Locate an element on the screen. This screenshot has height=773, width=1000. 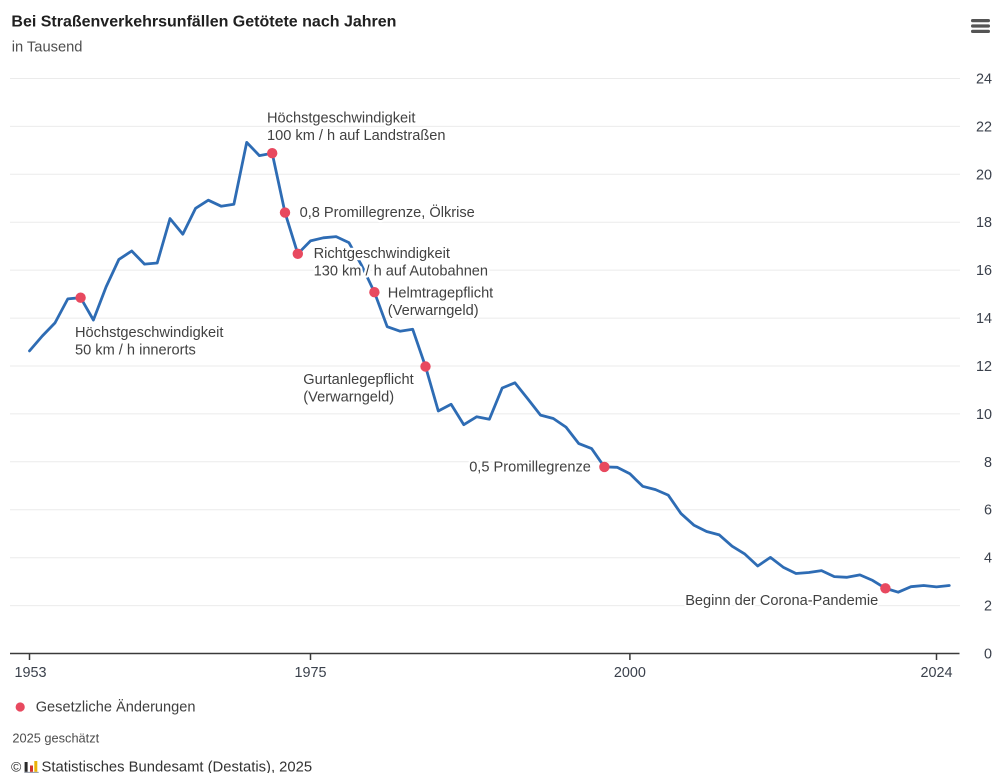
svg-text: 8 is located at coordinates (988, 463).